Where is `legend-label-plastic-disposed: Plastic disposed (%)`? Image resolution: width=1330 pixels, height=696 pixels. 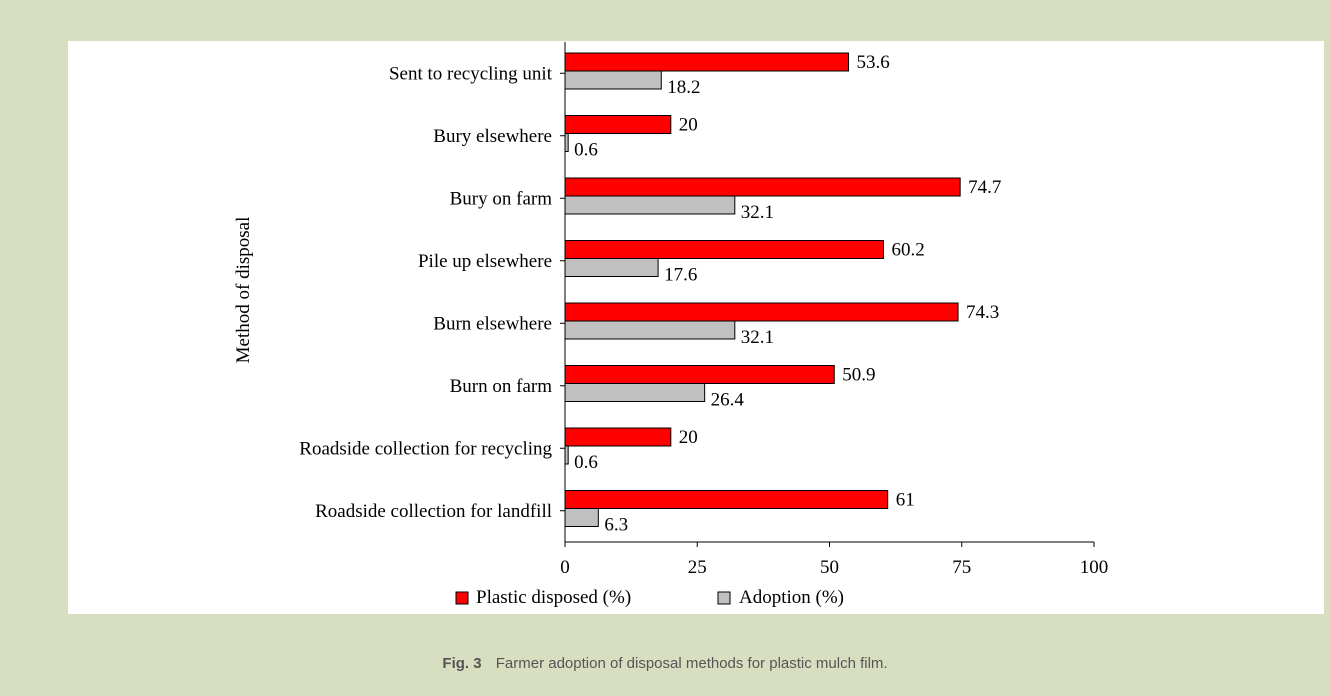
legend-label-plastic-disposed: Plastic disposed (%) is located at coordinates (553, 597).